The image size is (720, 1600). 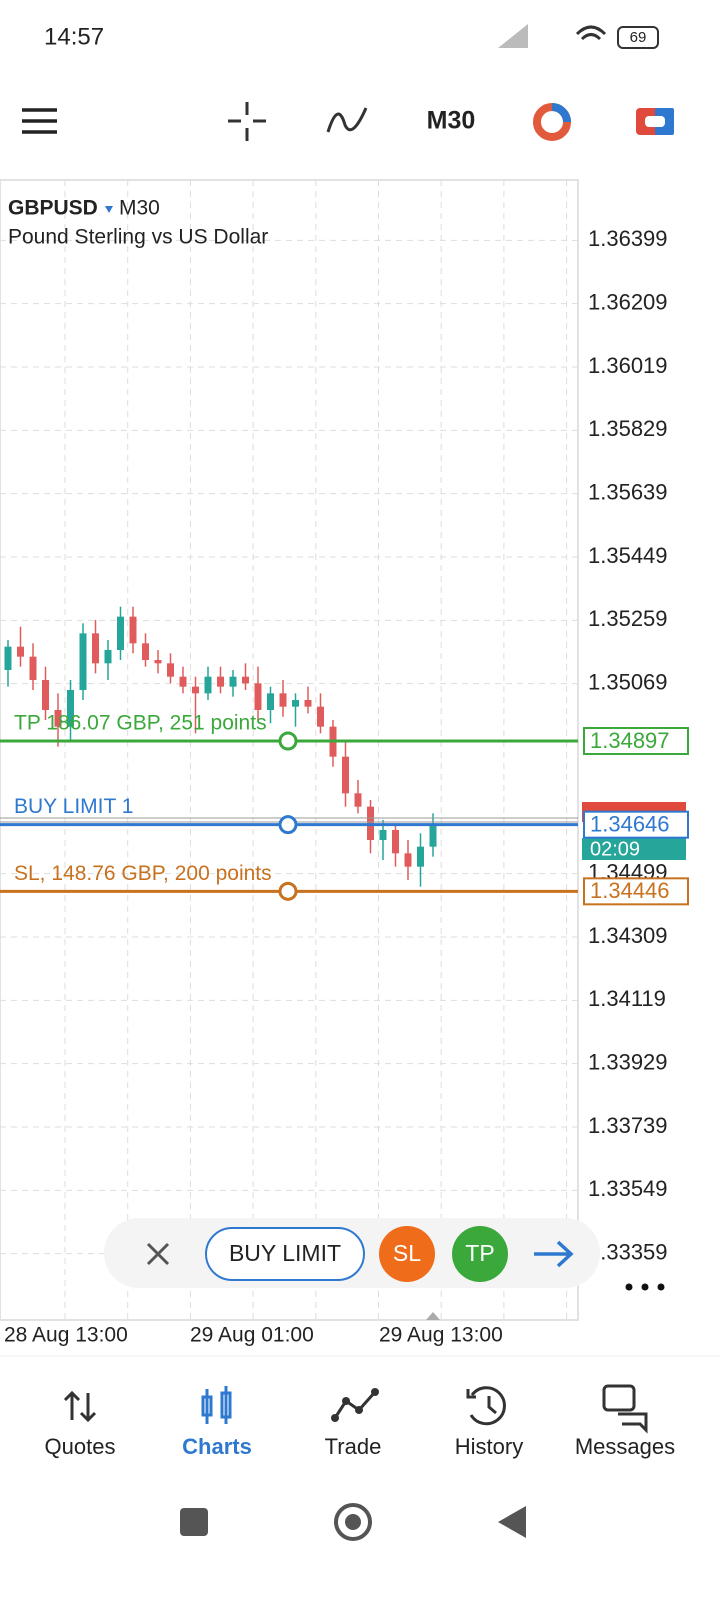 What do you see at coordinates (143, 873) in the screenshot?
I see `level-label: SL, 148.76 GBP, 200 points` at bounding box center [143, 873].